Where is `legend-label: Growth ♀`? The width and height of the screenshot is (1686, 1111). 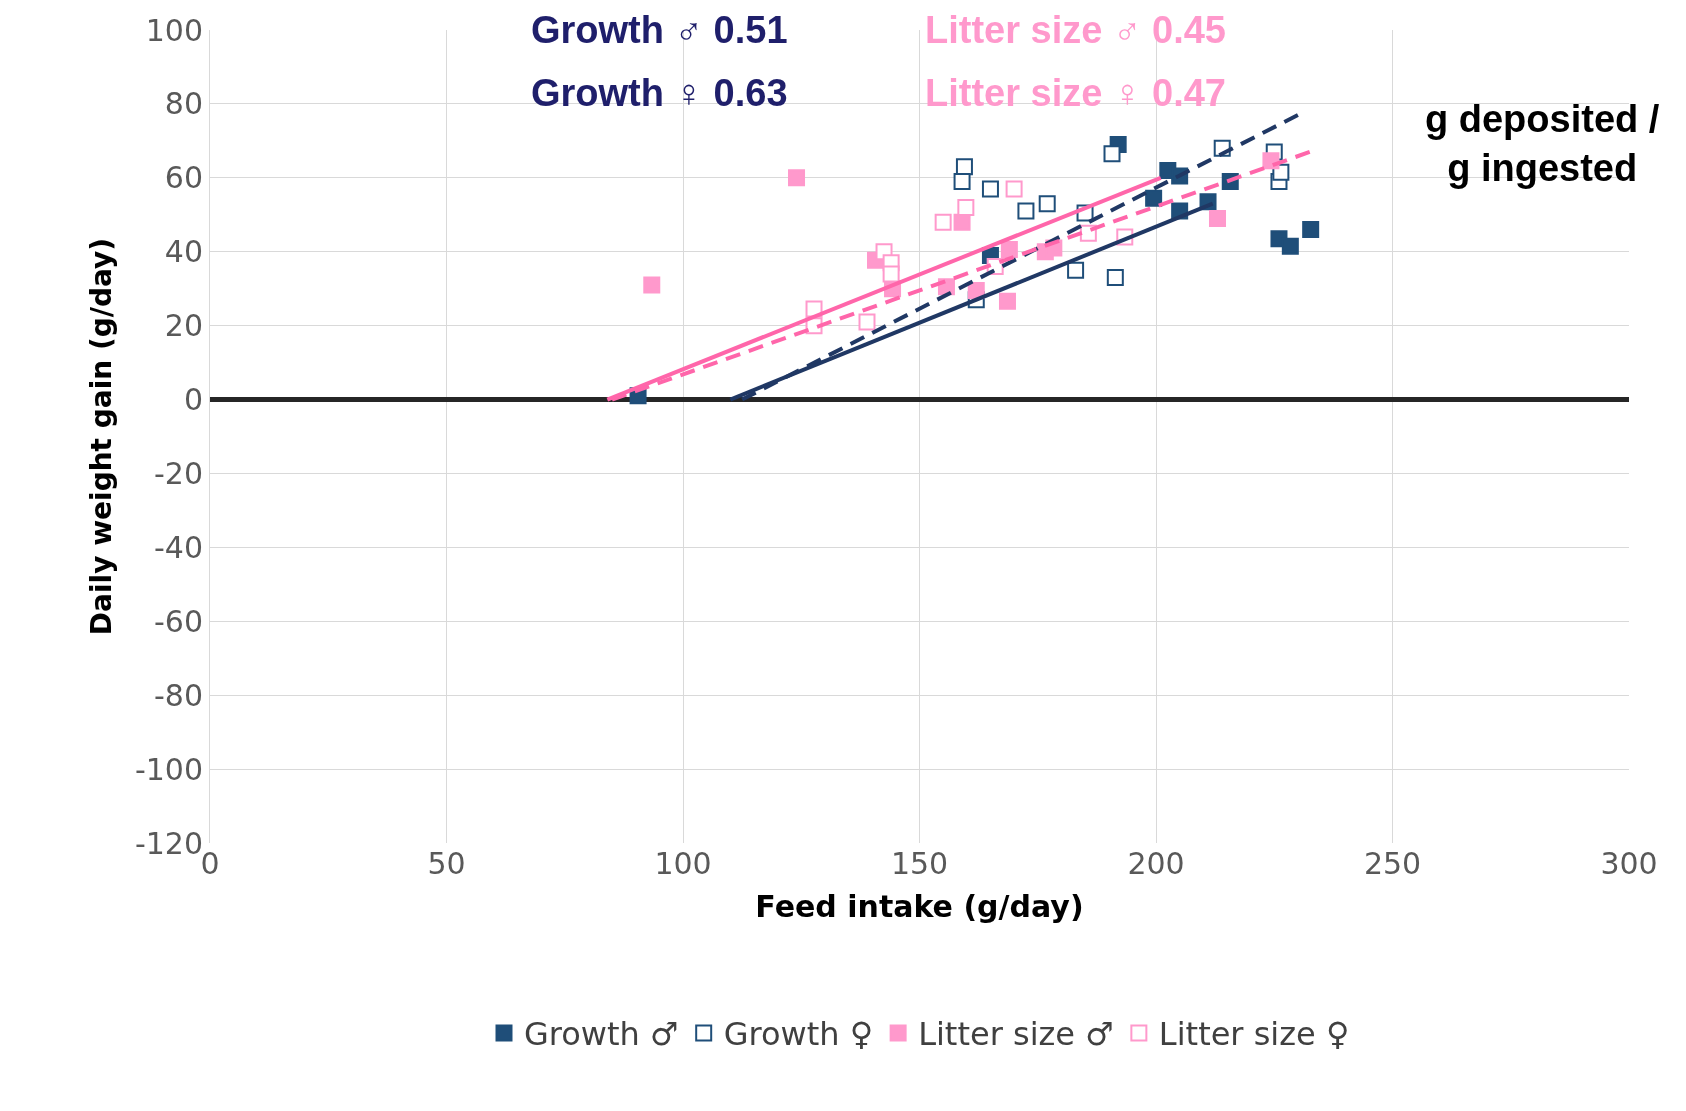 legend-label: Growth ♀ is located at coordinates (798, 1034).